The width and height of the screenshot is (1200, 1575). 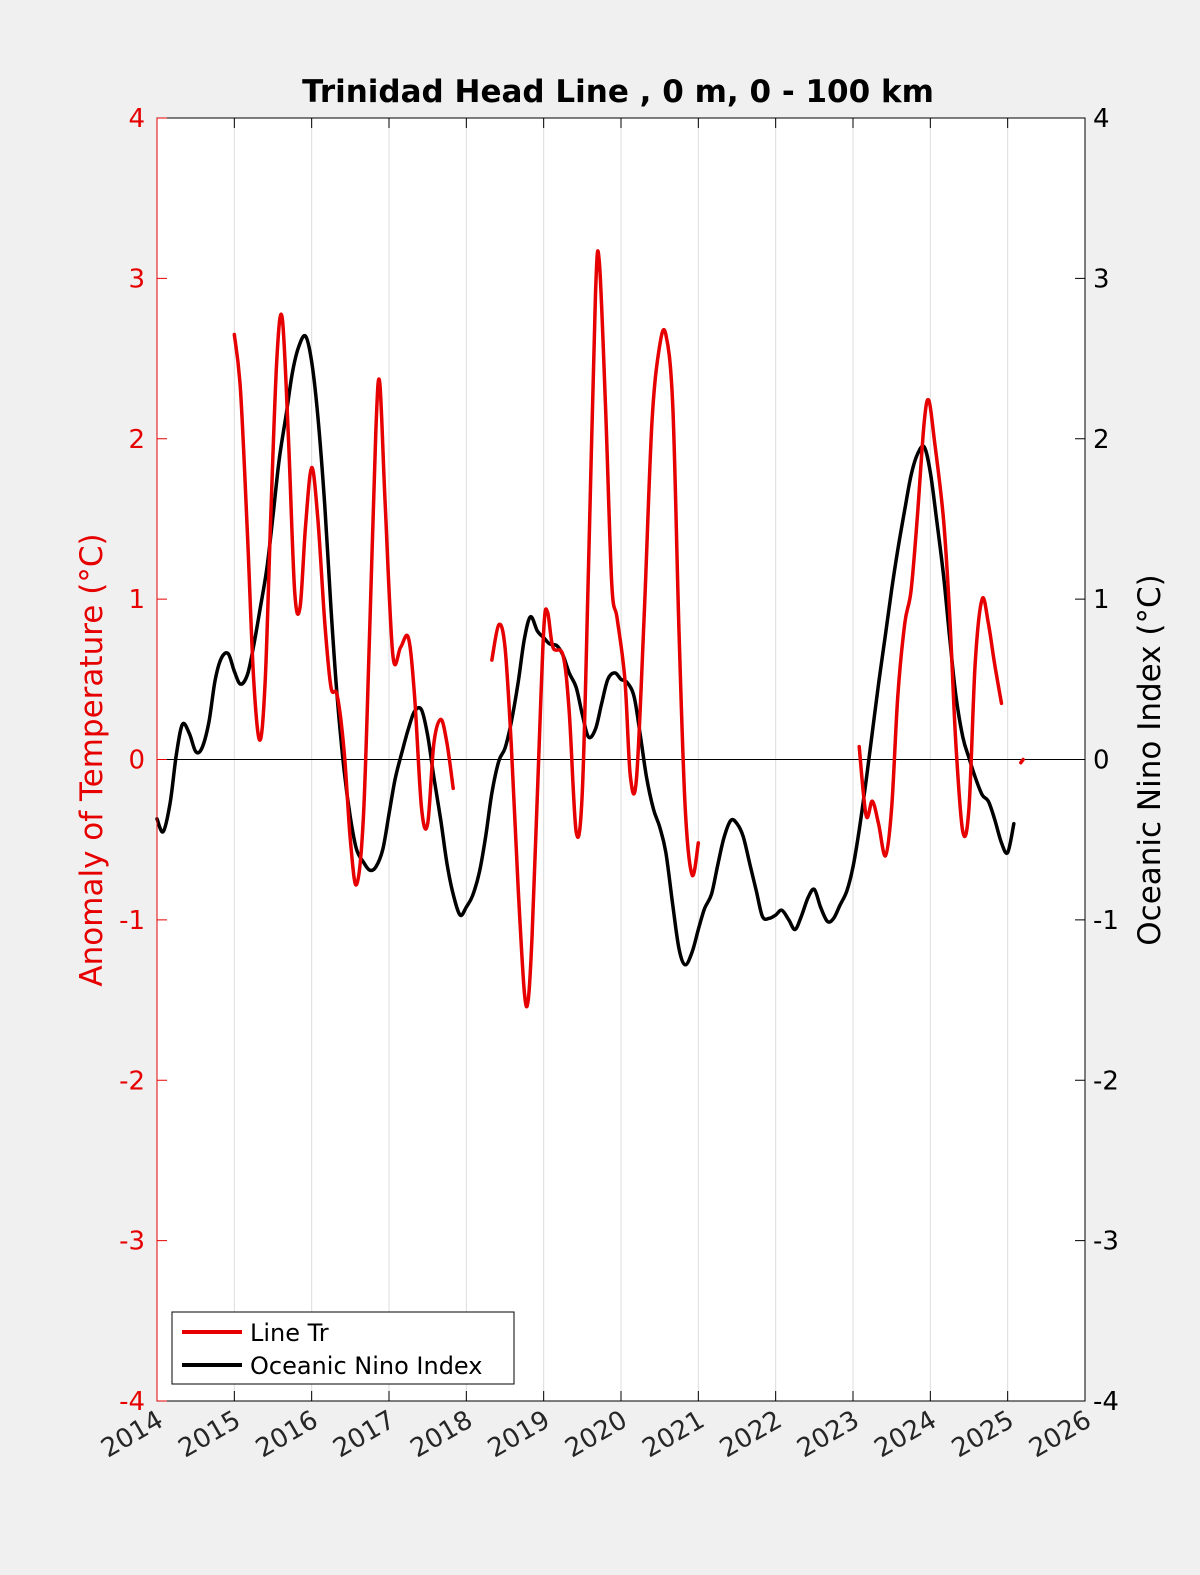 I want to click on y-right-tick-label: 2, so click(x=1101, y=440).